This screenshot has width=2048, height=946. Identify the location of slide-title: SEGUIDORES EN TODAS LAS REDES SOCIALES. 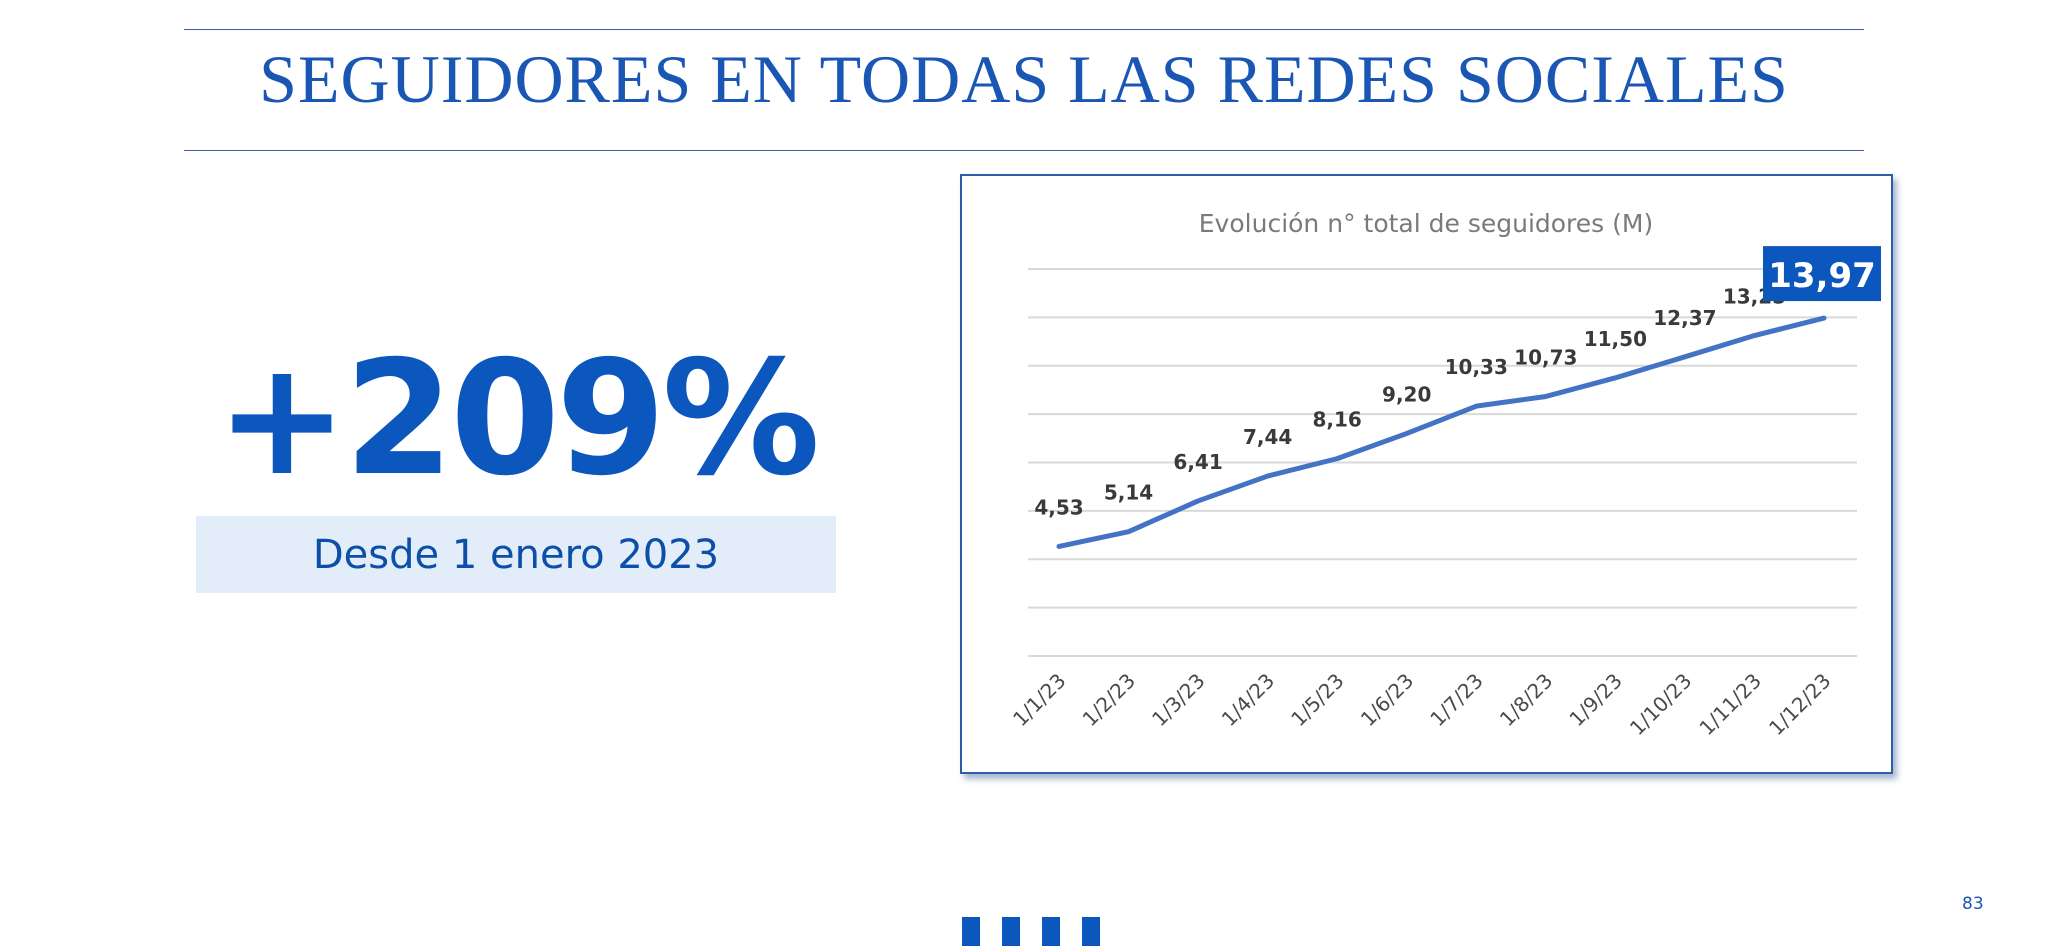
(1024, 79).